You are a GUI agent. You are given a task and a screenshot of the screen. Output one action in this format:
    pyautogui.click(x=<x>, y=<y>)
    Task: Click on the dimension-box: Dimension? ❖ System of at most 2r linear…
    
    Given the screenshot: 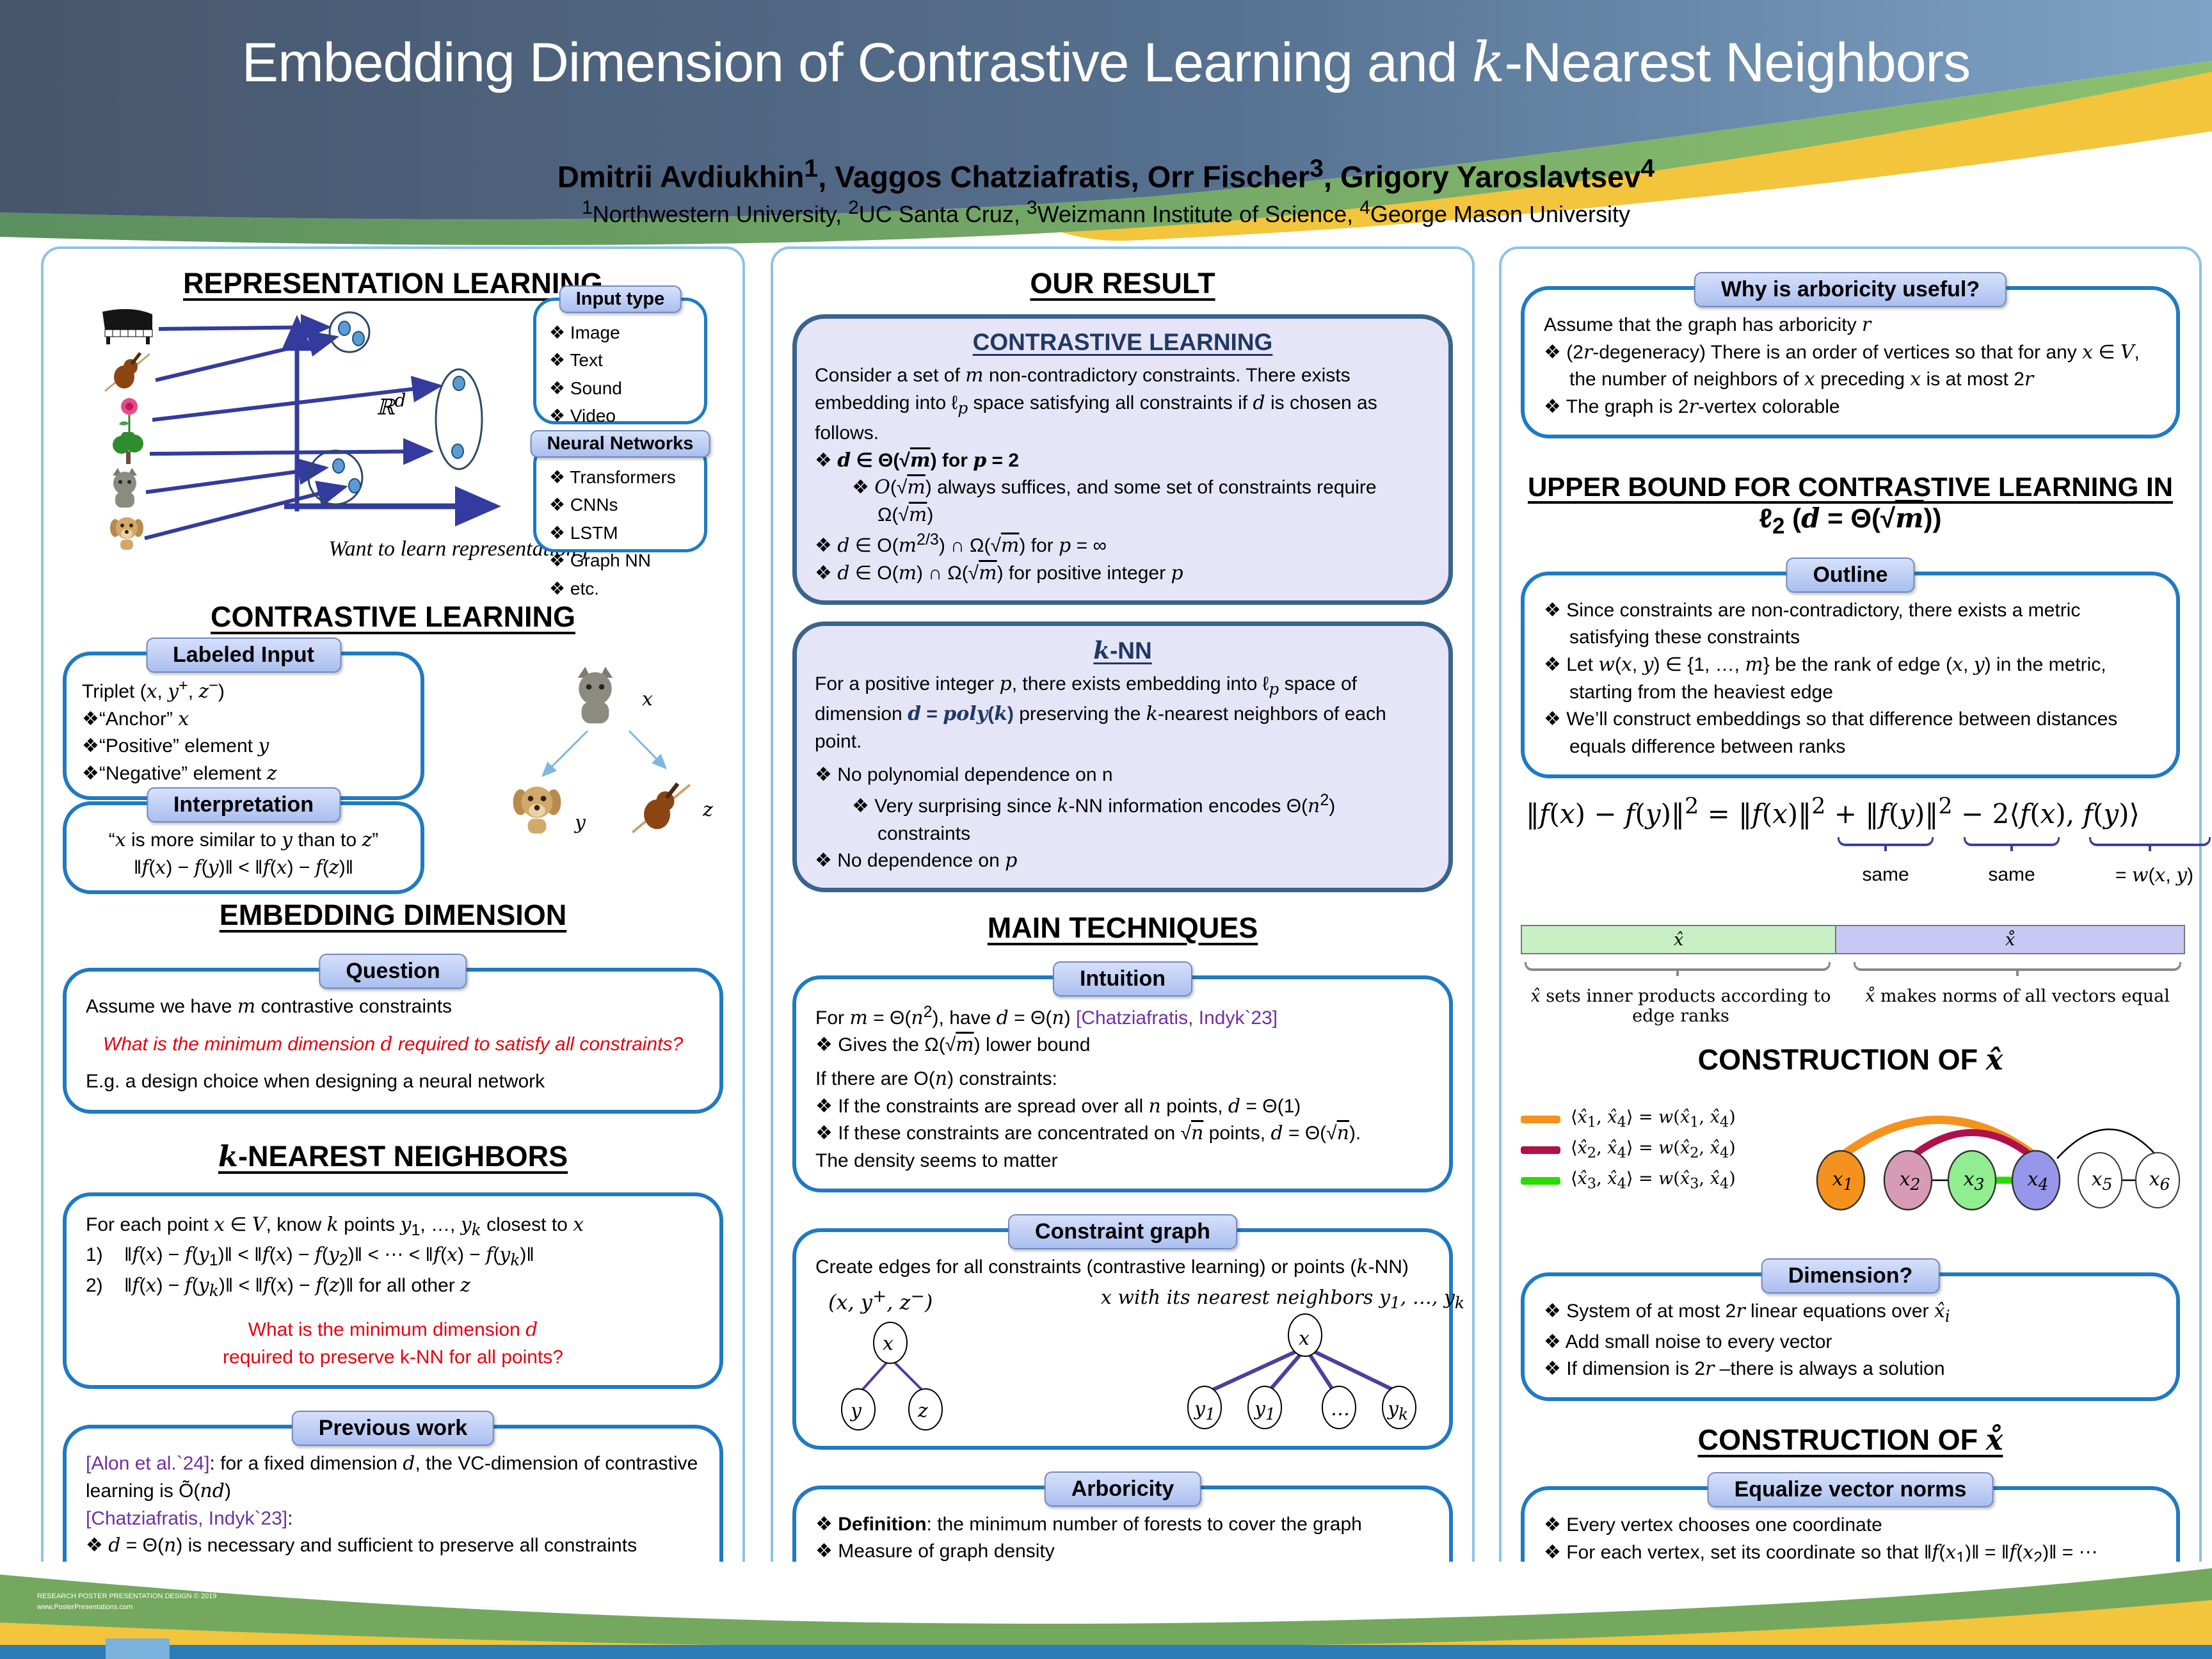 What is the action you would take?
    pyautogui.click(x=1850, y=1330)
    